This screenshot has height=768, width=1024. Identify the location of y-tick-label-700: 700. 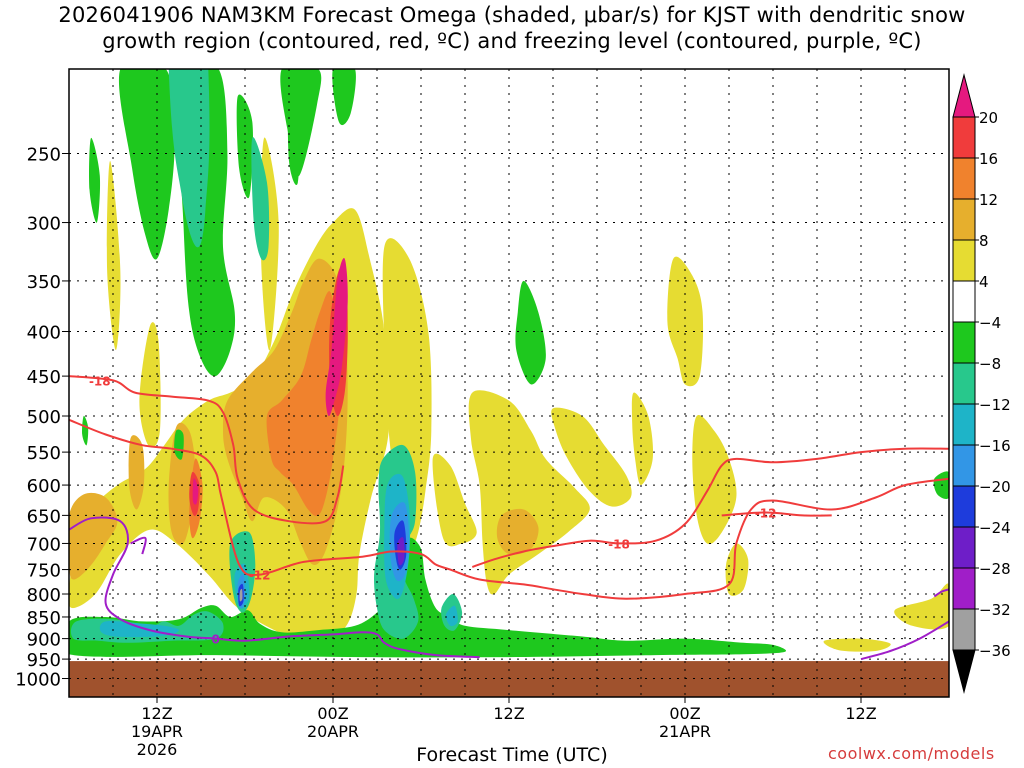
(44, 544).